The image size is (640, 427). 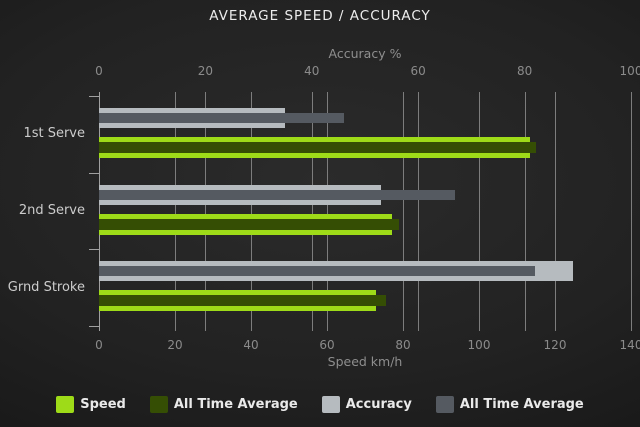 I want to click on accuracy-tick-label: 60, so click(x=418, y=71).